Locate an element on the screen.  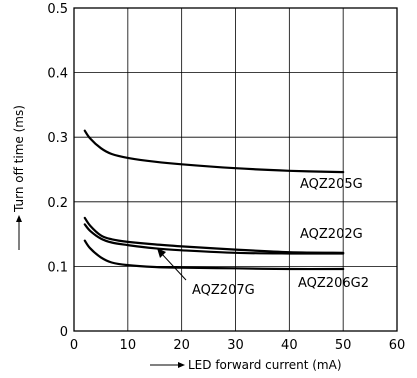
series-label-aqz202g: AQZ202G is located at coordinates (331, 234).